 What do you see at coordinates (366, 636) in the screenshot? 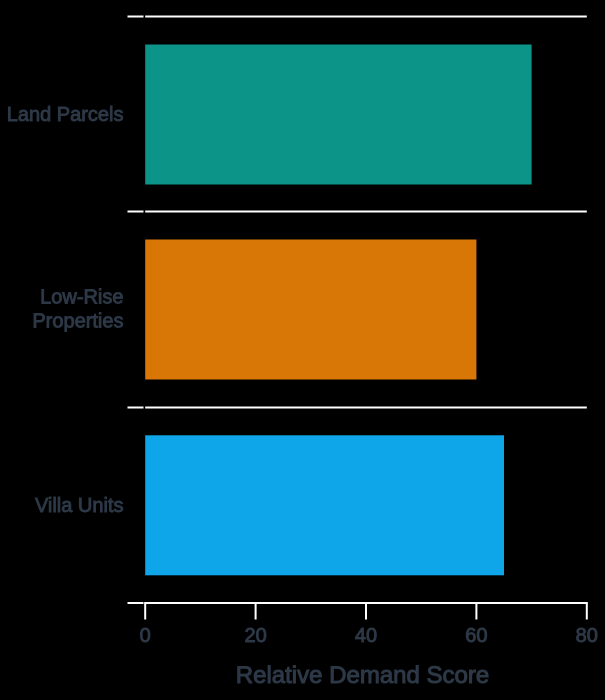
I see `svg-text: 40` at bounding box center [366, 636].